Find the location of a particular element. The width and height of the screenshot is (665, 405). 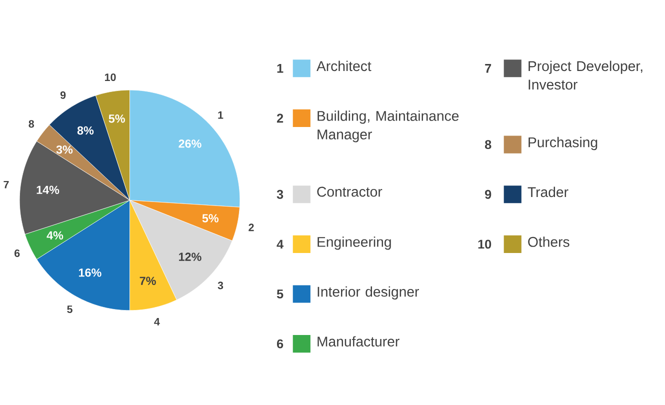

legend-label: Trader is located at coordinates (548, 191).